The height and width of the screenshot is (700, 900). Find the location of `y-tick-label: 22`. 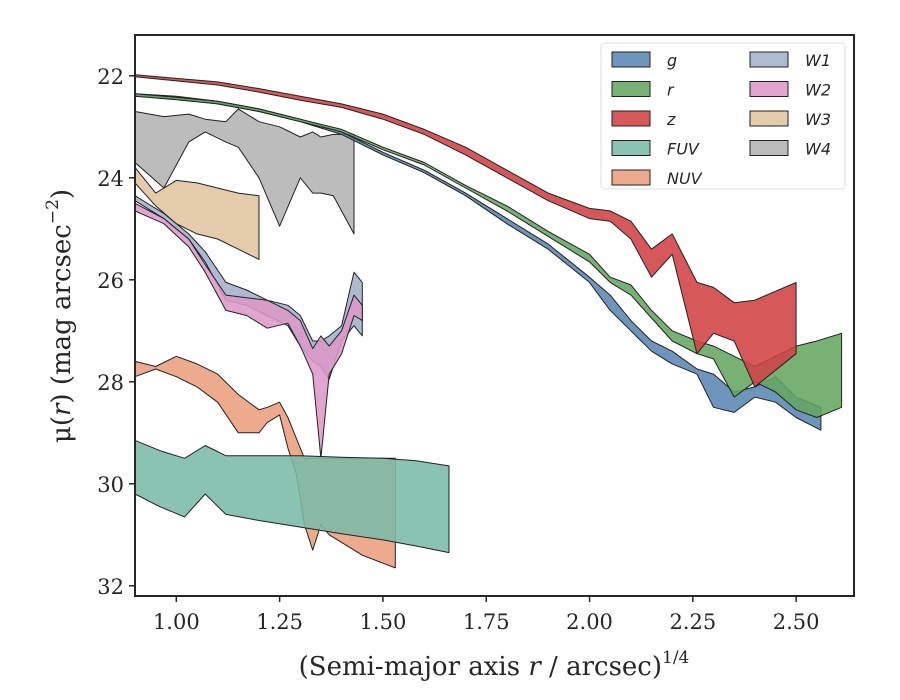

y-tick-label: 22 is located at coordinates (110, 77).